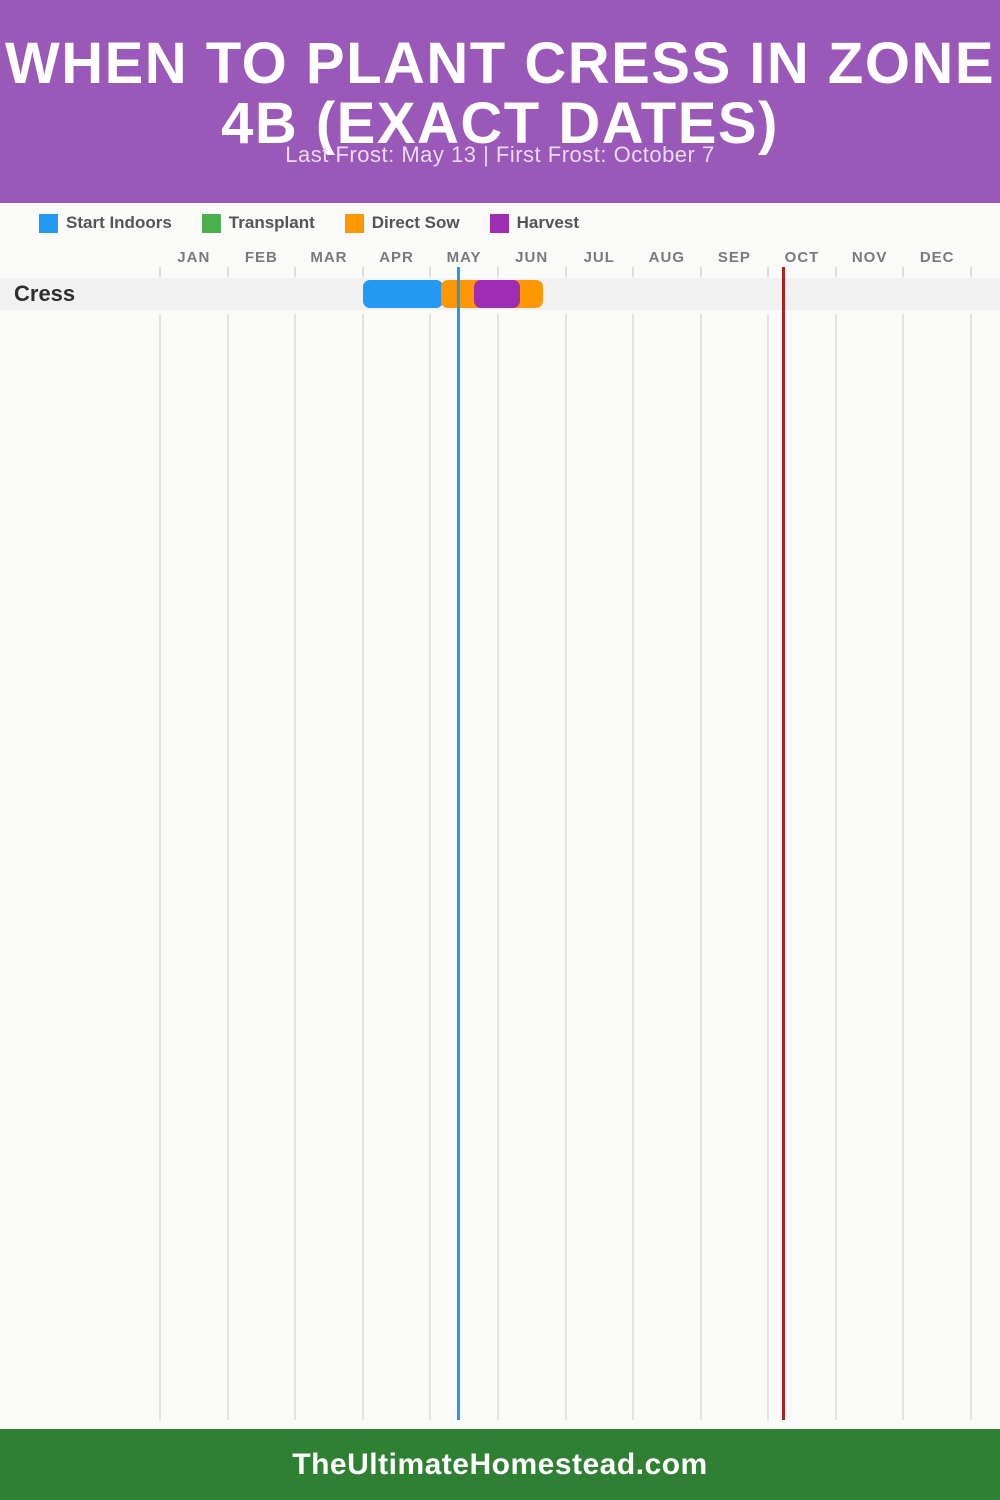  What do you see at coordinates (45, 293) in the screenshot?
I see `crop-row-label: Cress` at bounding box center [45, 293].